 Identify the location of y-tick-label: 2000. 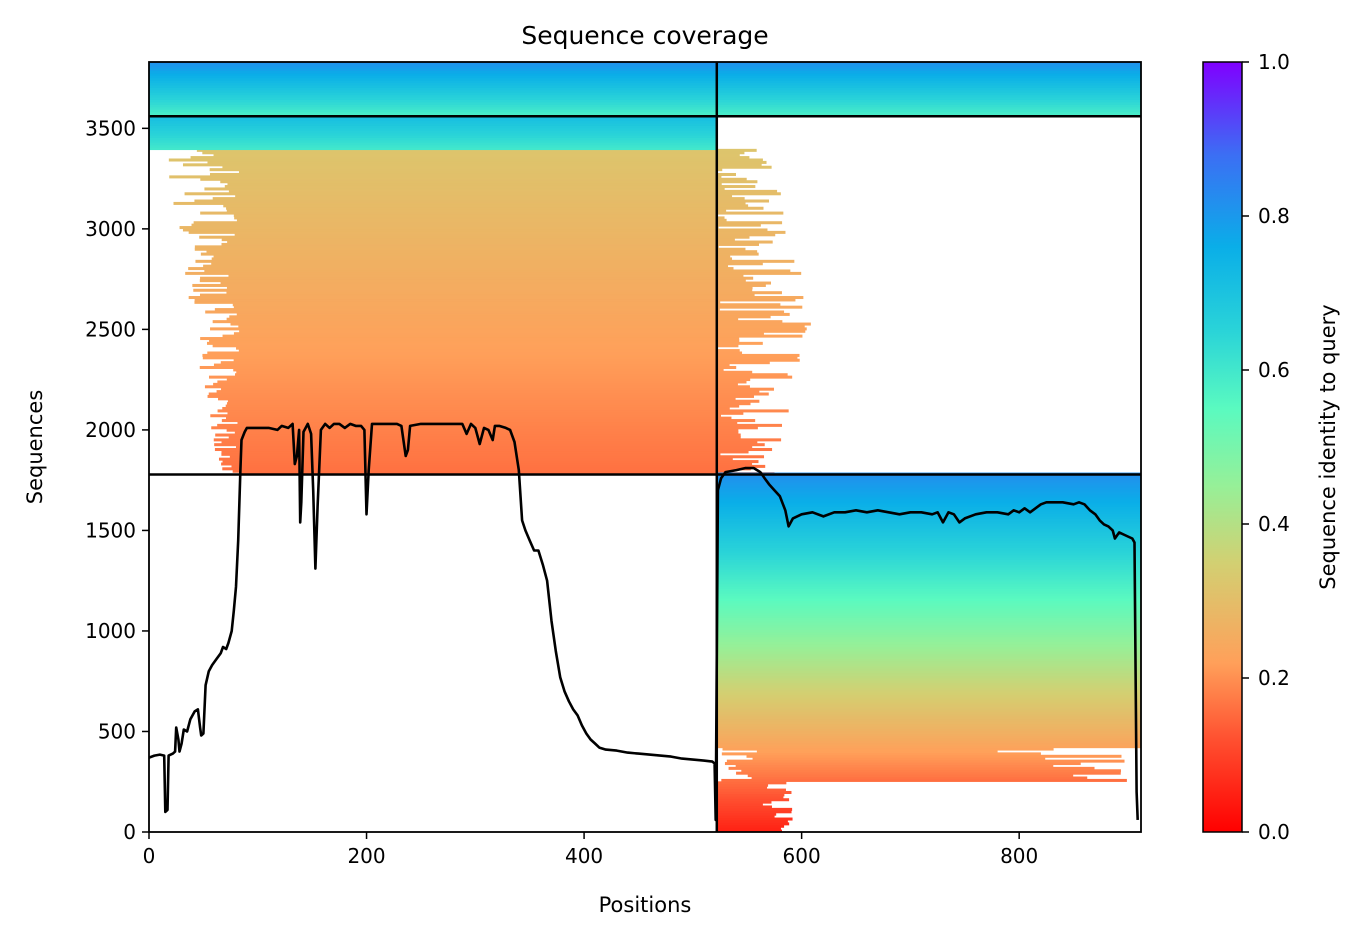
(110, 430).